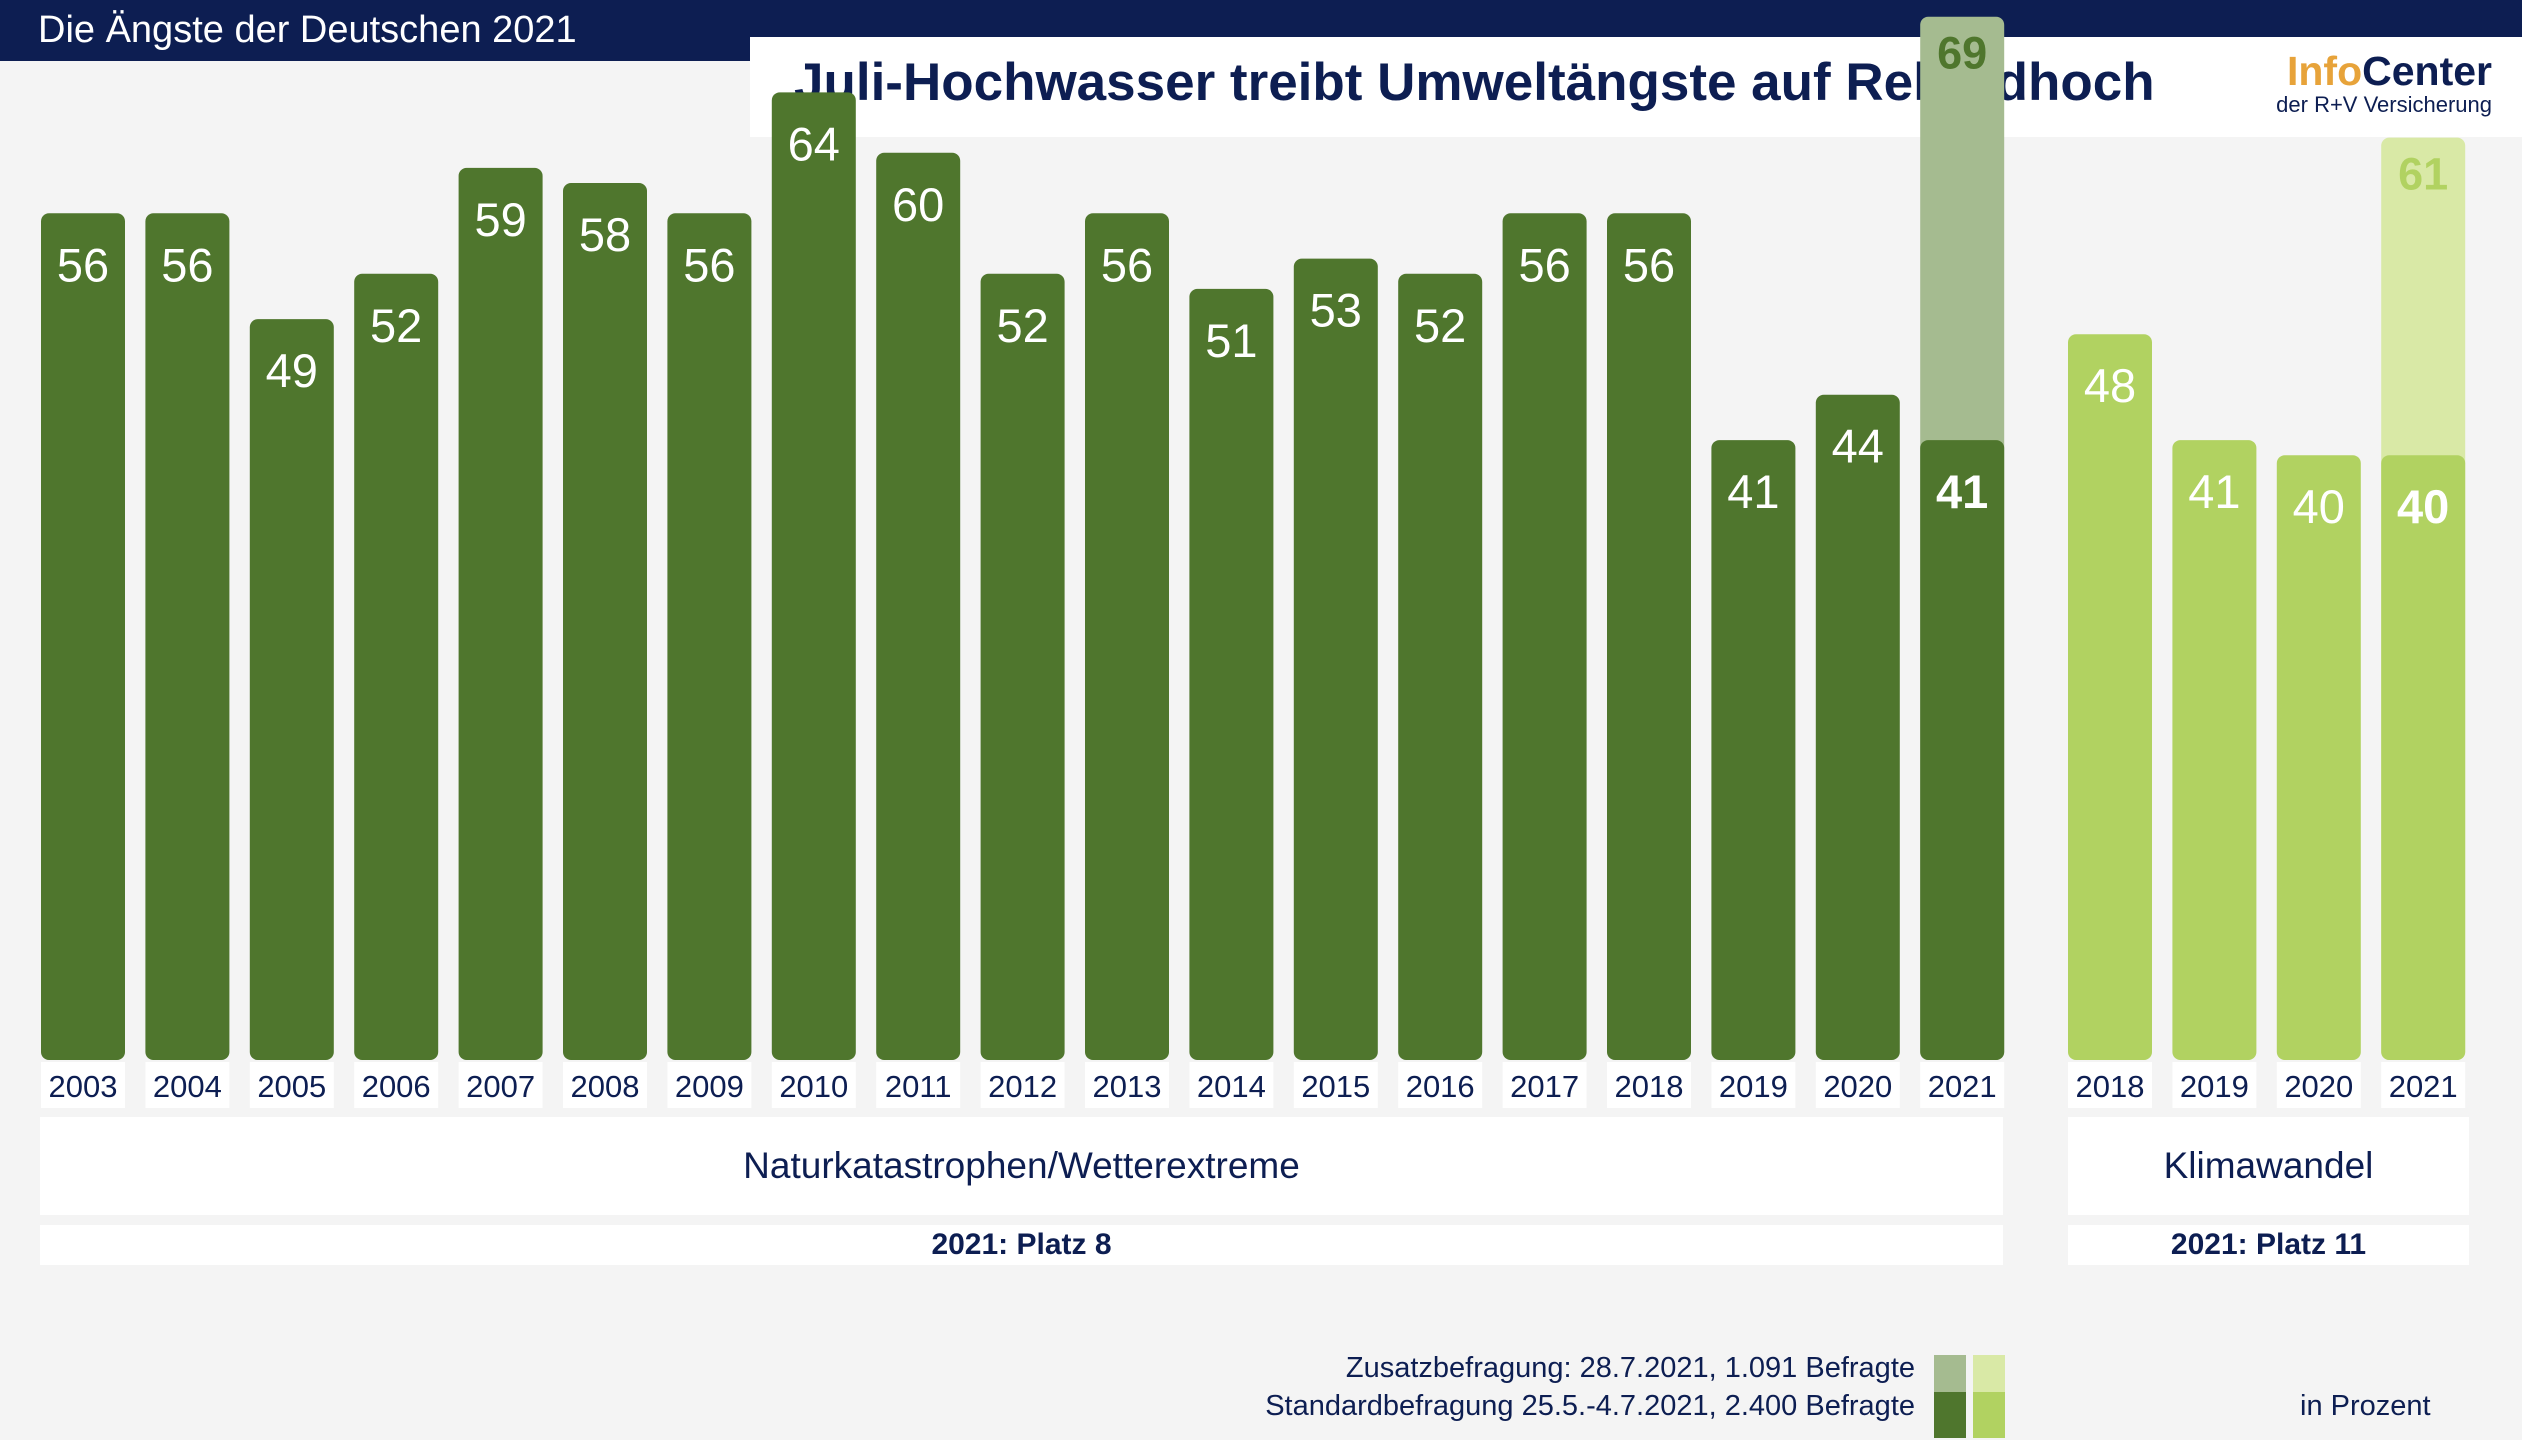  What do you see at coordinates (500, 614) in the screenshot?
I see `bar-0-2007` at bounding box center [500, 614].